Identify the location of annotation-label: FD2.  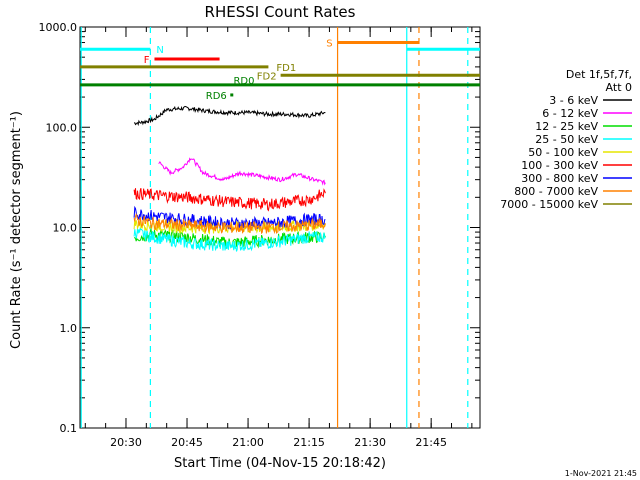
(267, 76).